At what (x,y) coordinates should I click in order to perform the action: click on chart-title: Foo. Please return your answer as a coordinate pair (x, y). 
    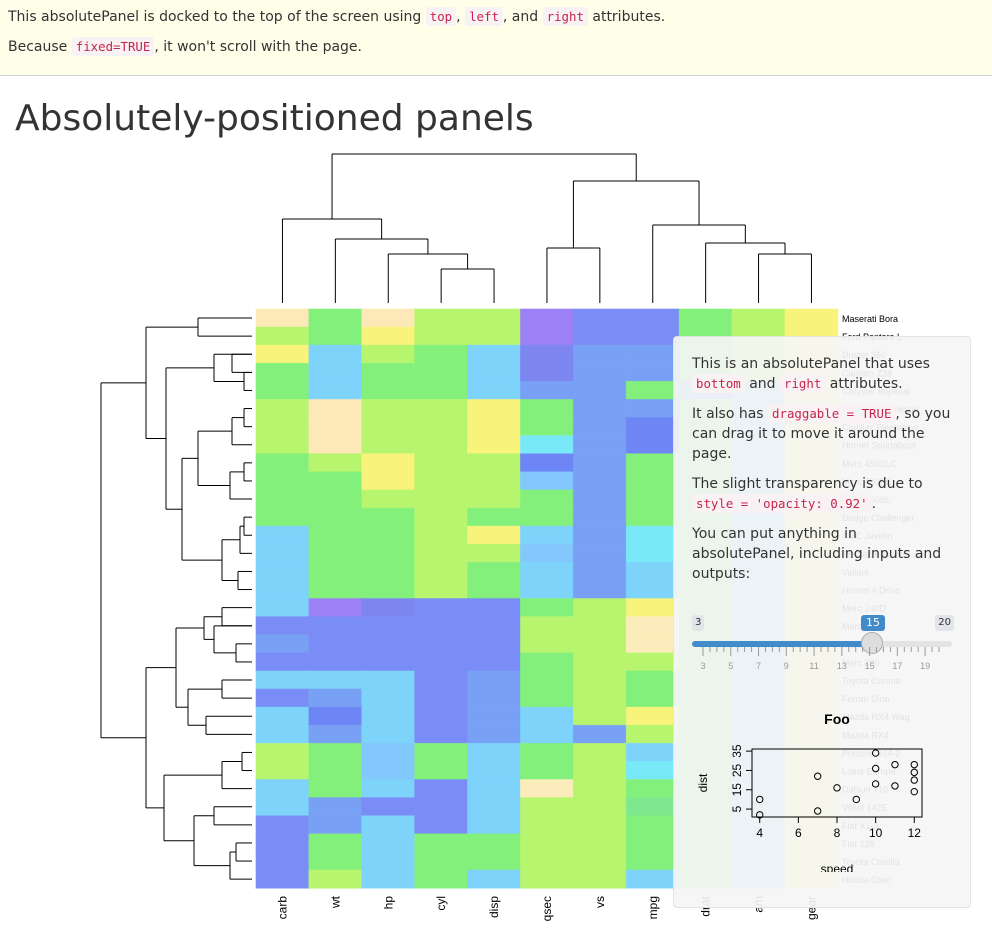
    Looking at the image, I should click on (837, 719).